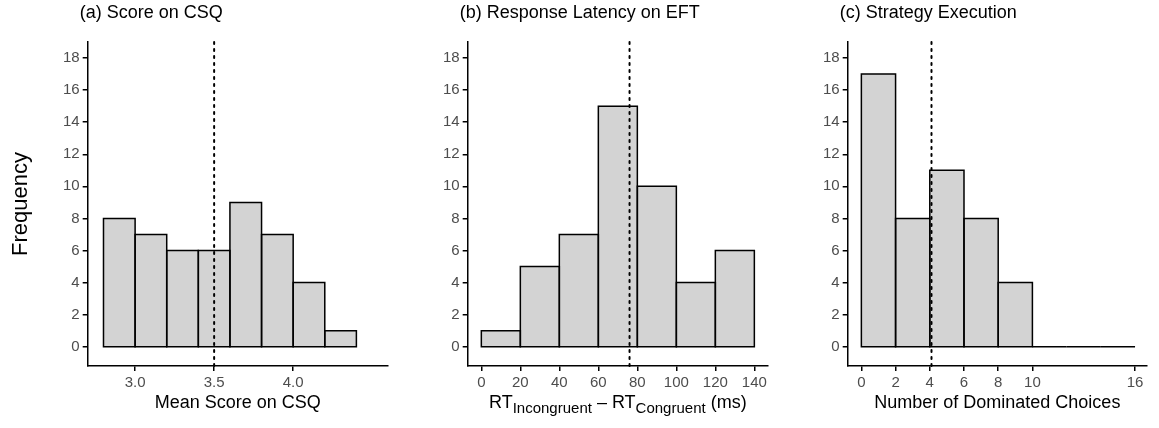 This screenshot has width=1159, height=428. What do you see at coordinates (579, 12) in the screenshot?
I see `chart-title: (b) Response Latency on EFT` at bounding box center [579, 12].